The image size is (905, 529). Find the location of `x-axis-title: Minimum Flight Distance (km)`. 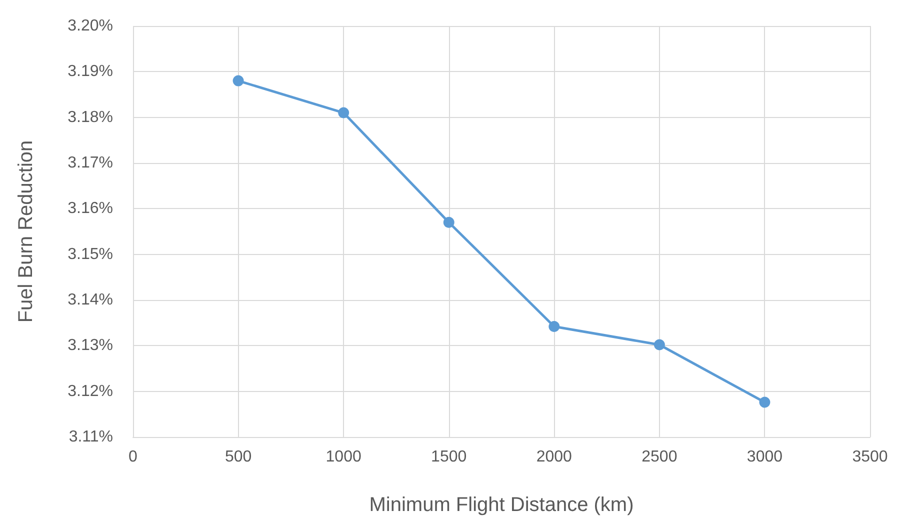

x-axis-title: Minimum Flight Distance (km) is located at coordinates (501, 505).